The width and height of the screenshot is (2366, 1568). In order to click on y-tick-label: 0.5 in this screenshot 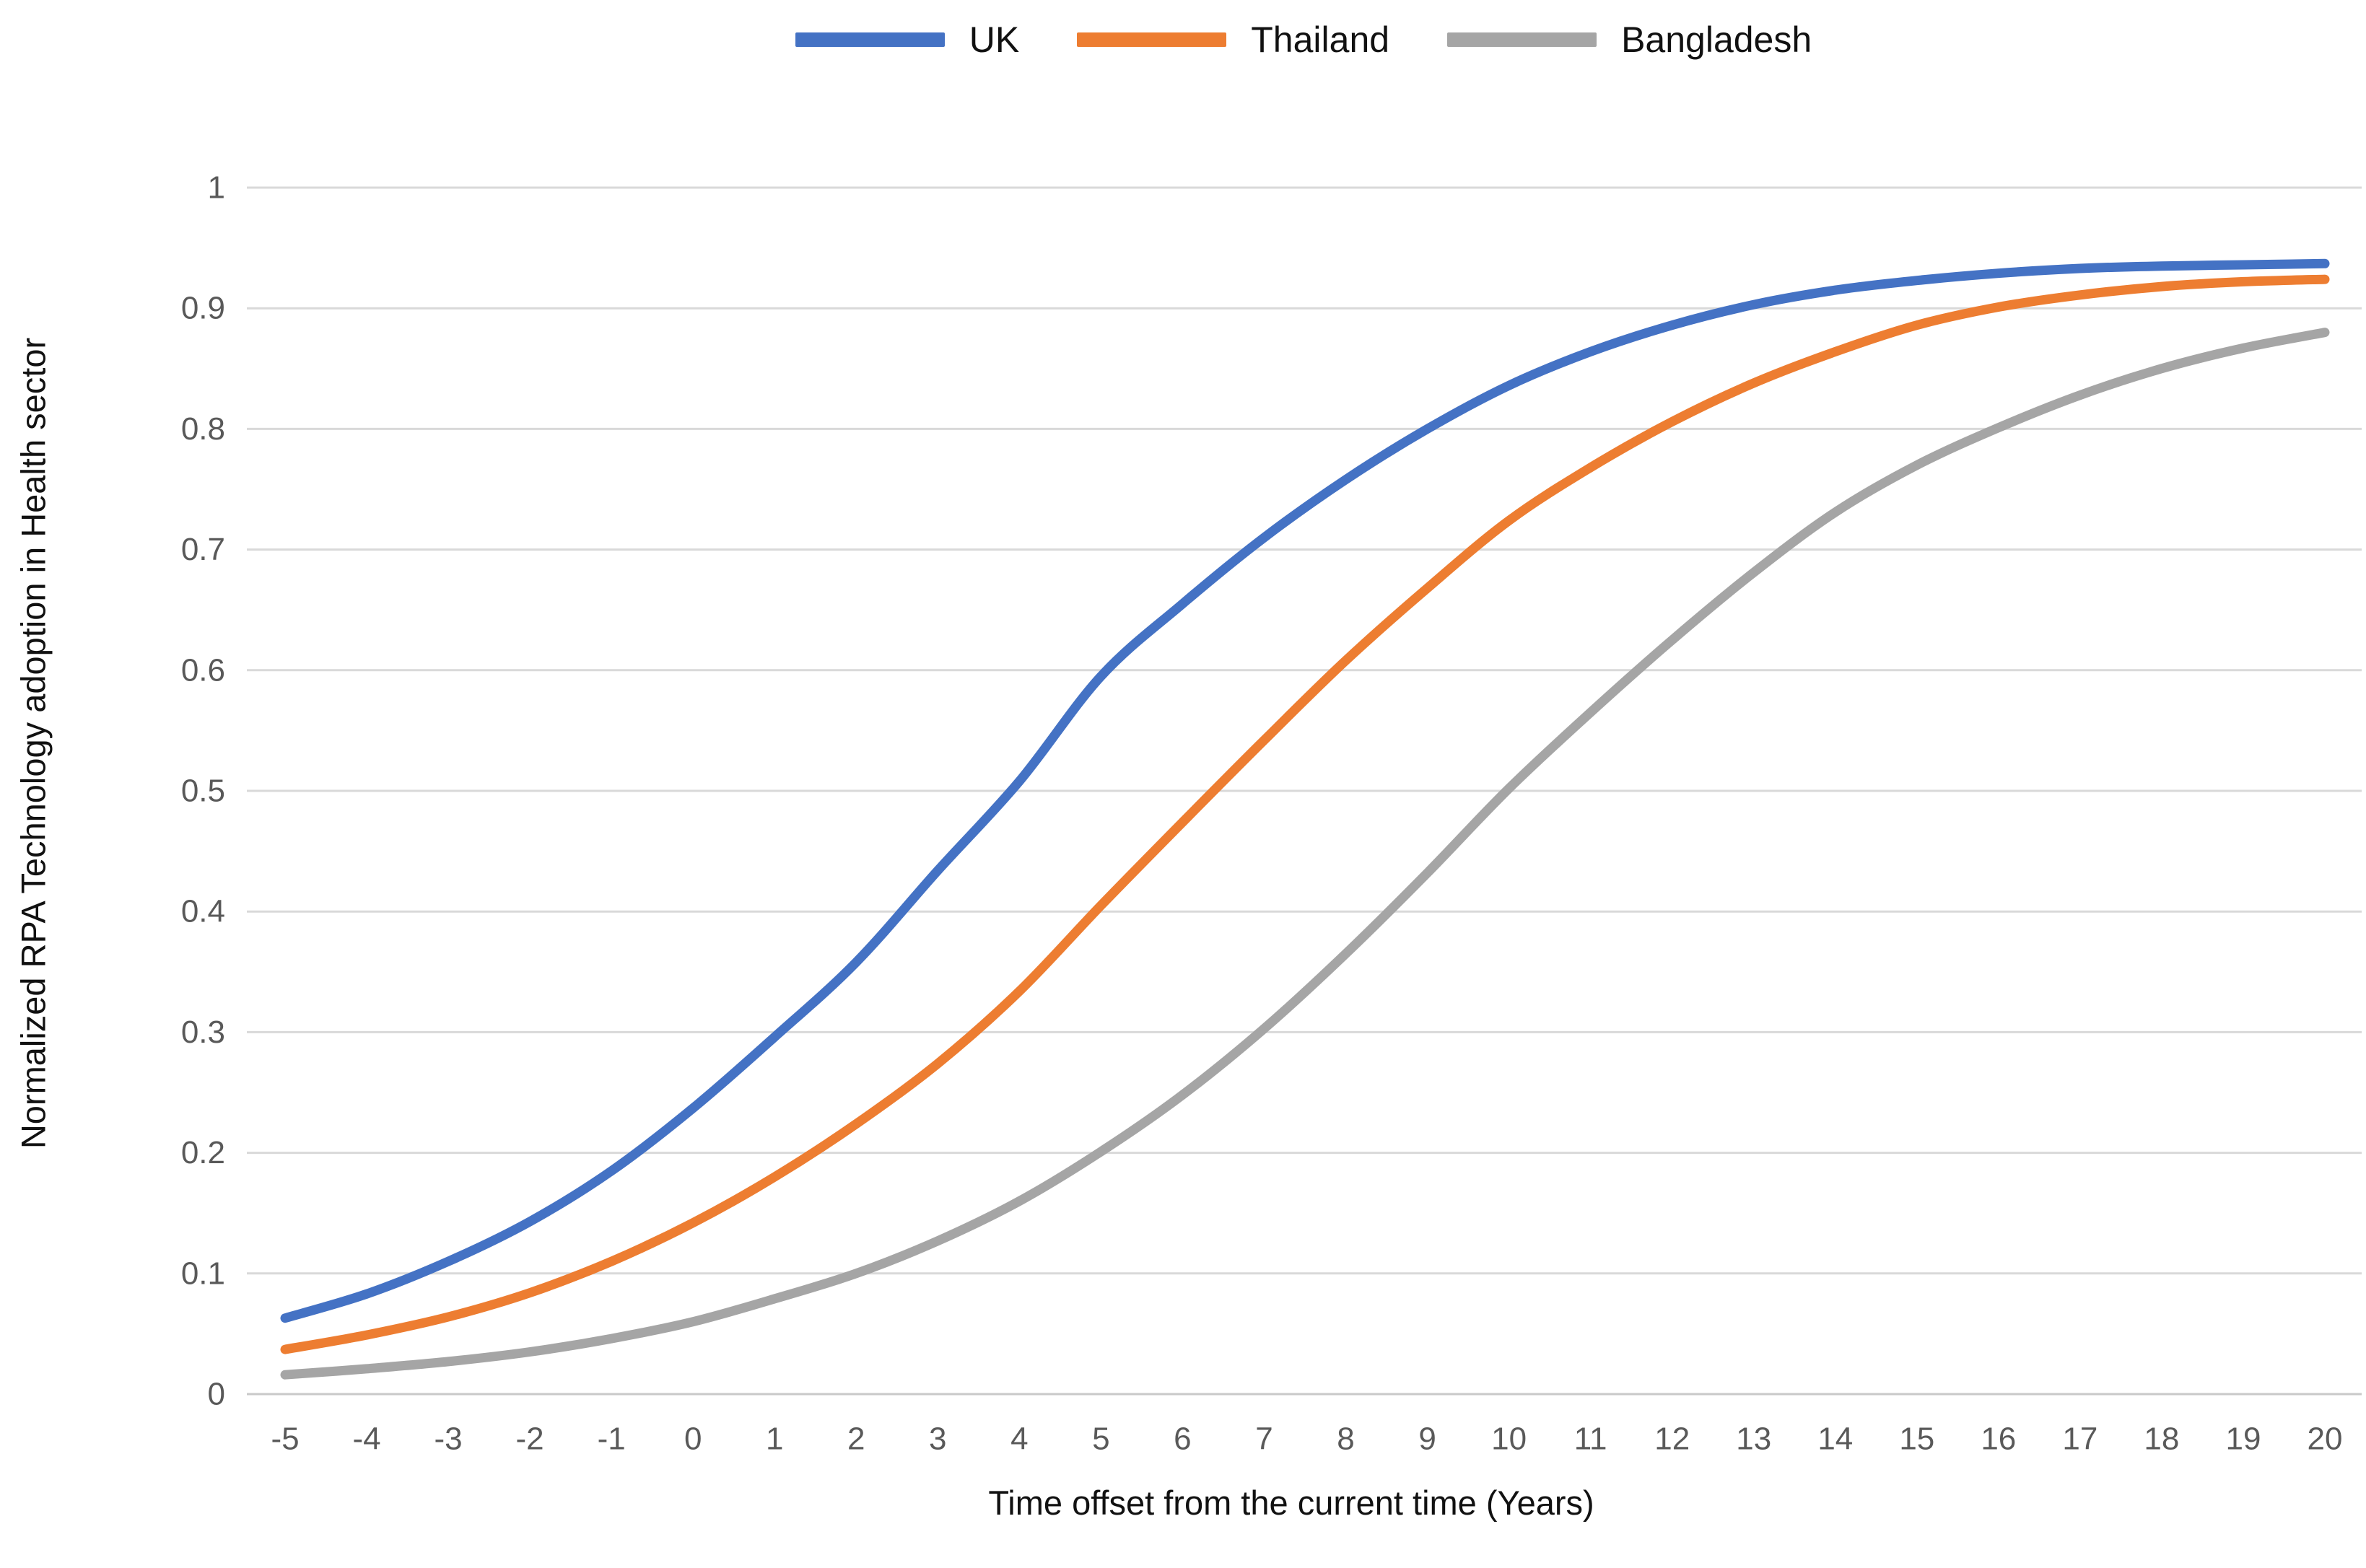, I will do `click(203, 791)`.